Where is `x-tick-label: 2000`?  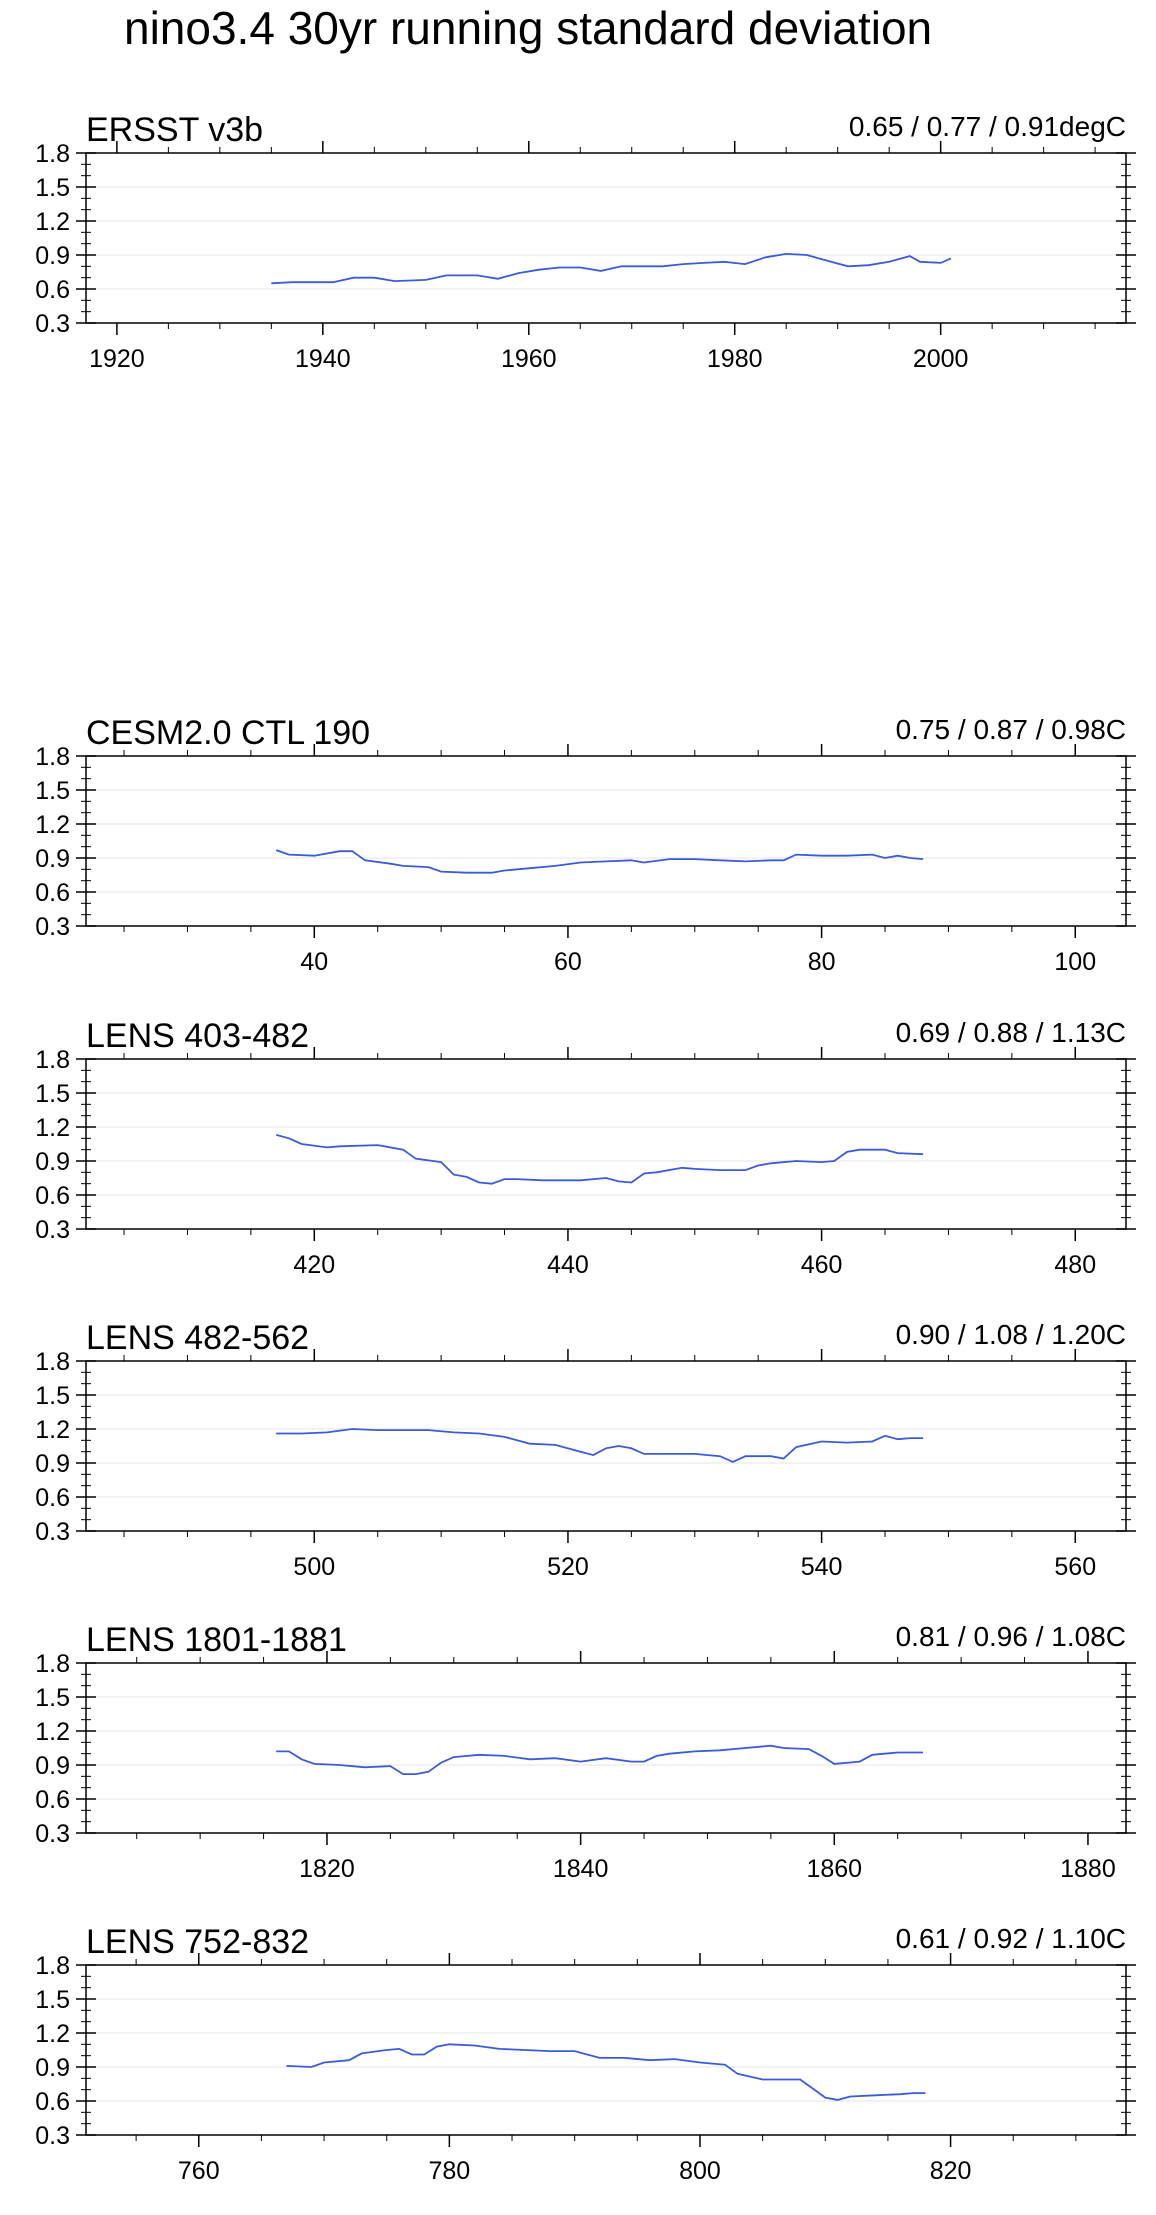
x-tick-label: 2000 is located at coordinates (941, 359).